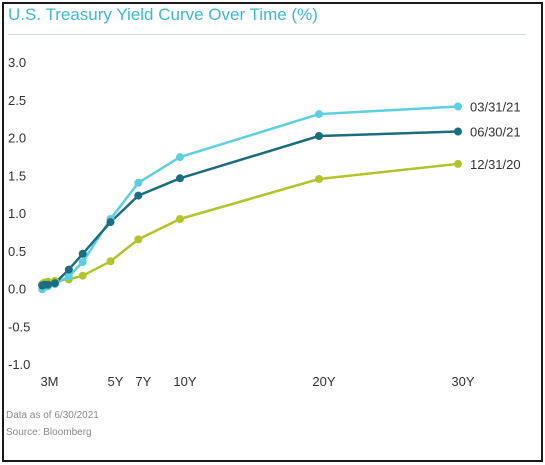 The height and width of the screenshot is (465, 545). Describe the element at coordinates (17, 62) in the screenshot. I see `y-tick-label: 3.0` at that location.